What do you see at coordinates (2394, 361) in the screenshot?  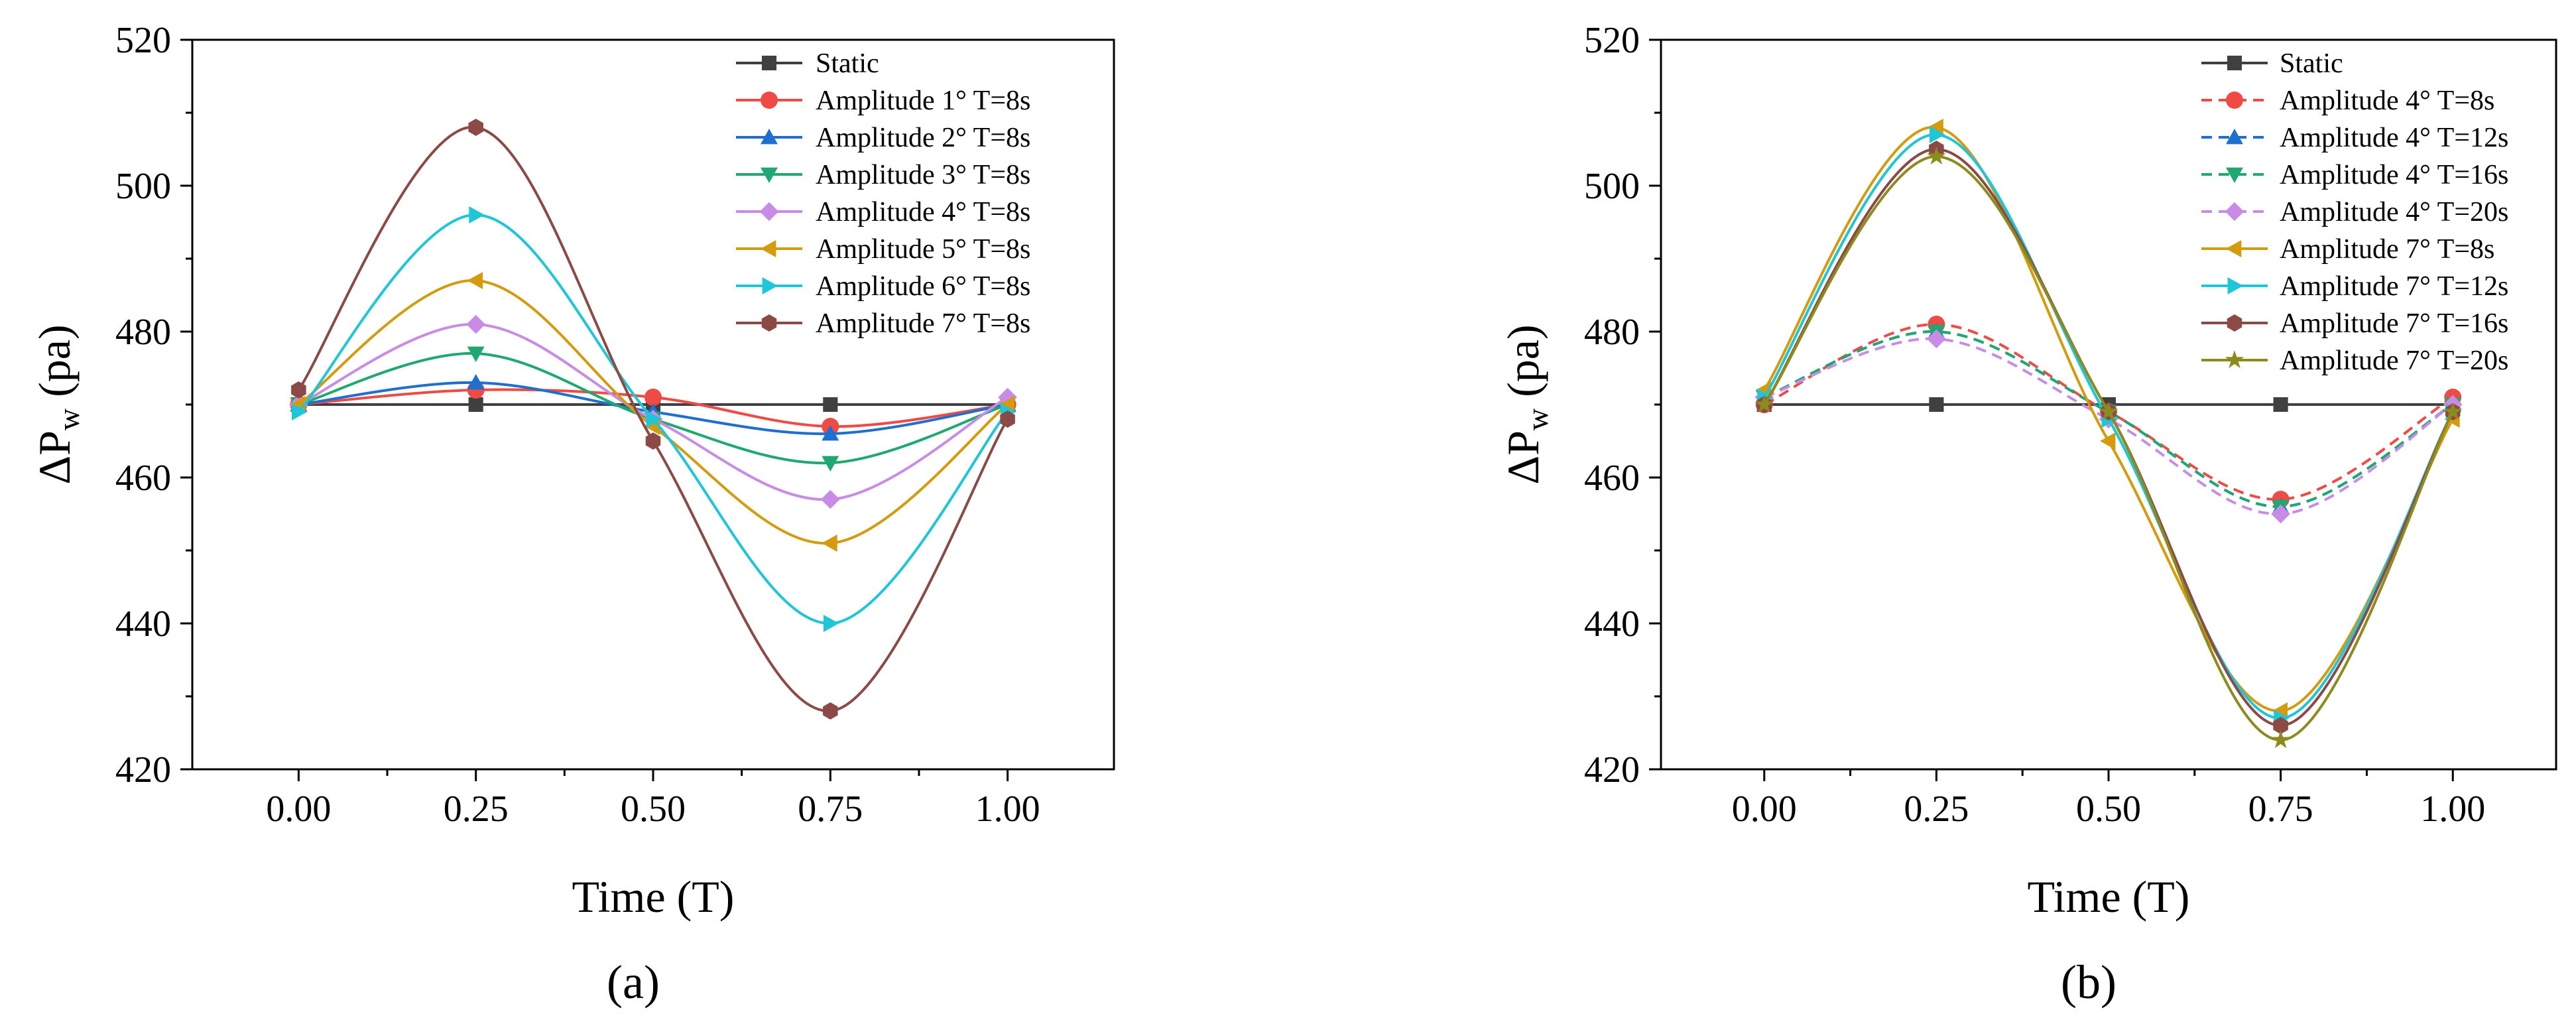 I see `legend-label: Amplitude 7° T=20s` at bounding box center [2394, 361].